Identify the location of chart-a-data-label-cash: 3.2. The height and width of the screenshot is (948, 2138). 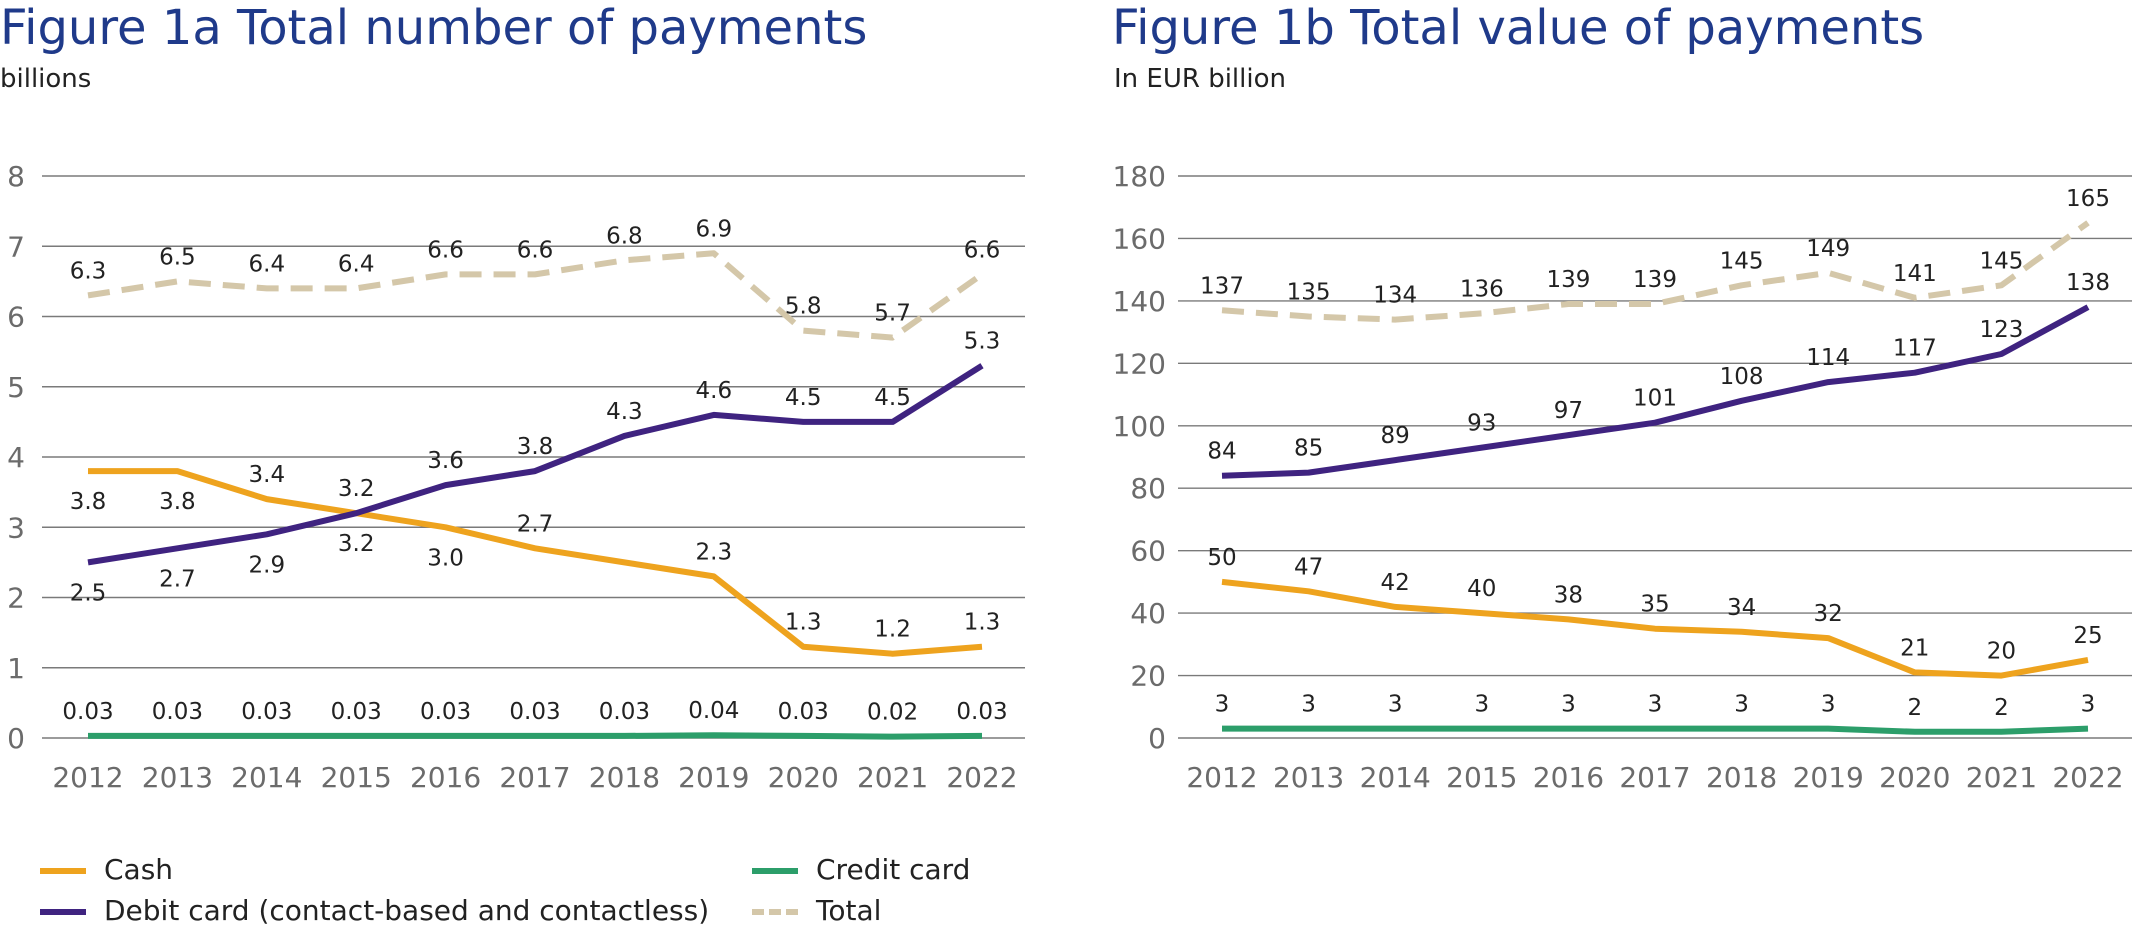
(356, 489).